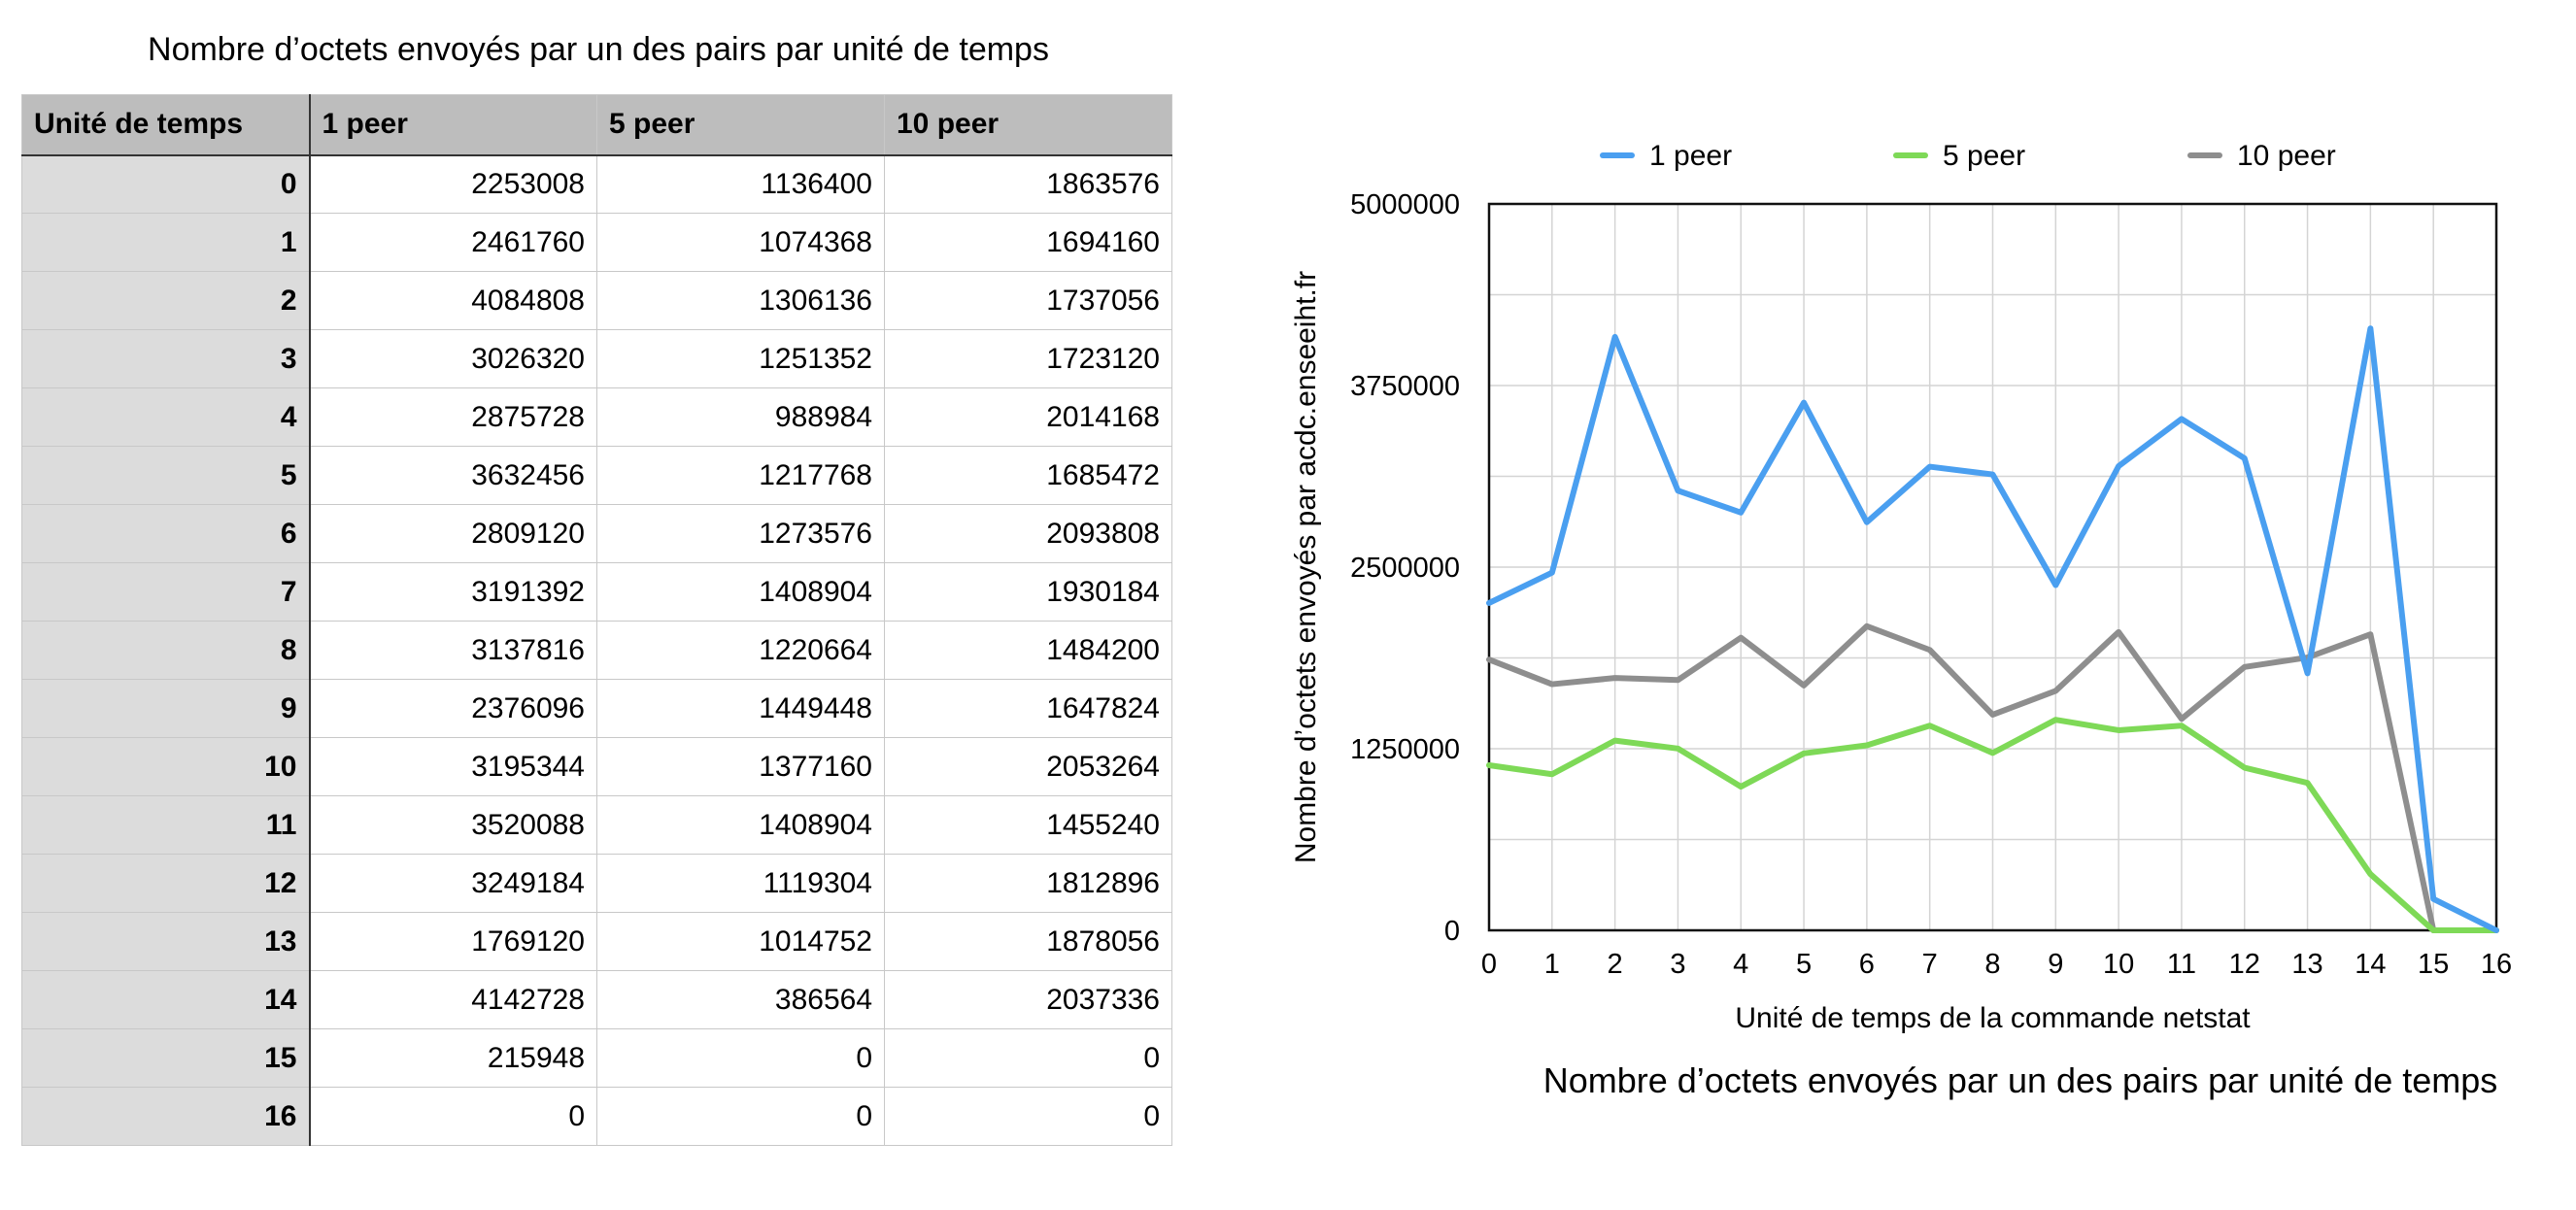  Describe the element at coordinates (740, 475) in the screenshot. I see `table-cell: 1217768` at that location.